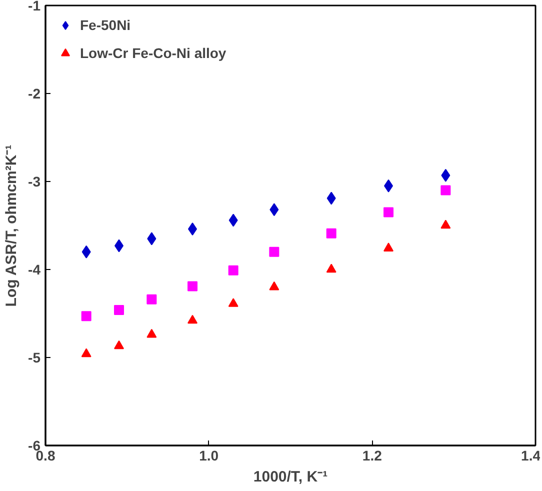 The height and width of the screenshot is (491, 542). What do you see at coordinates (34, 358) in the screenshot?
I see `y-tick-label: -5` at bounding box center [34, 358].